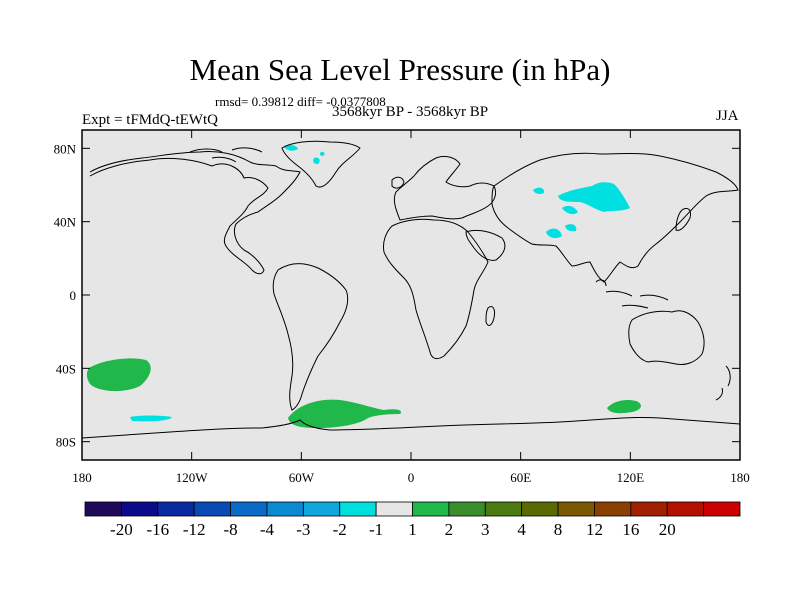 The height and width of the screenshot is (600, 800). I want to click on lon-tick-label: 60W, so click(302, 477).